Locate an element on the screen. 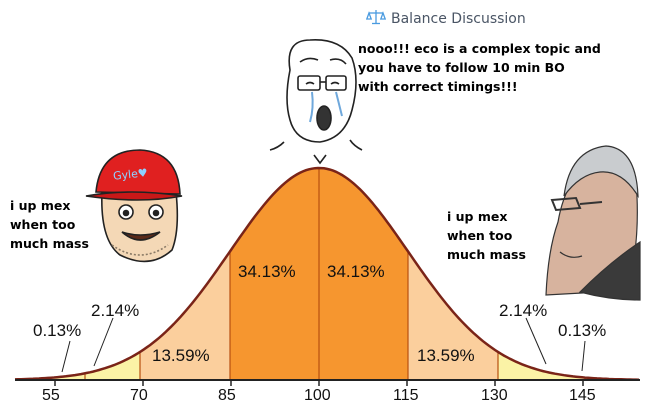  caption-right: i up mex when too much mass is located at coordinates (486, 235).